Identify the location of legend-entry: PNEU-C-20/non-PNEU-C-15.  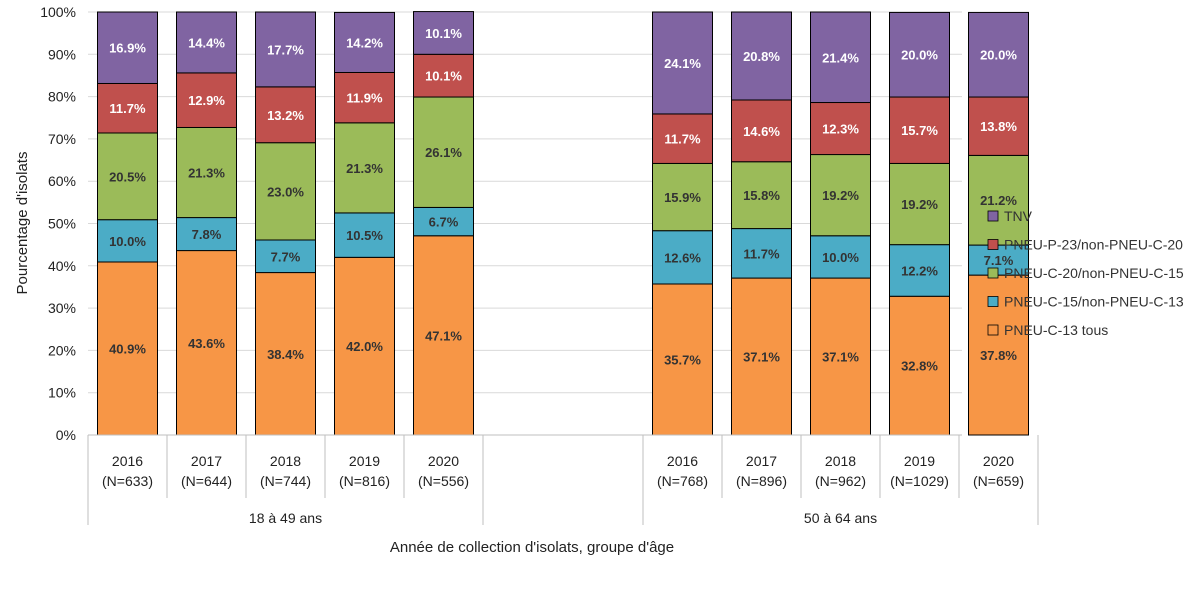
(1094, 273).